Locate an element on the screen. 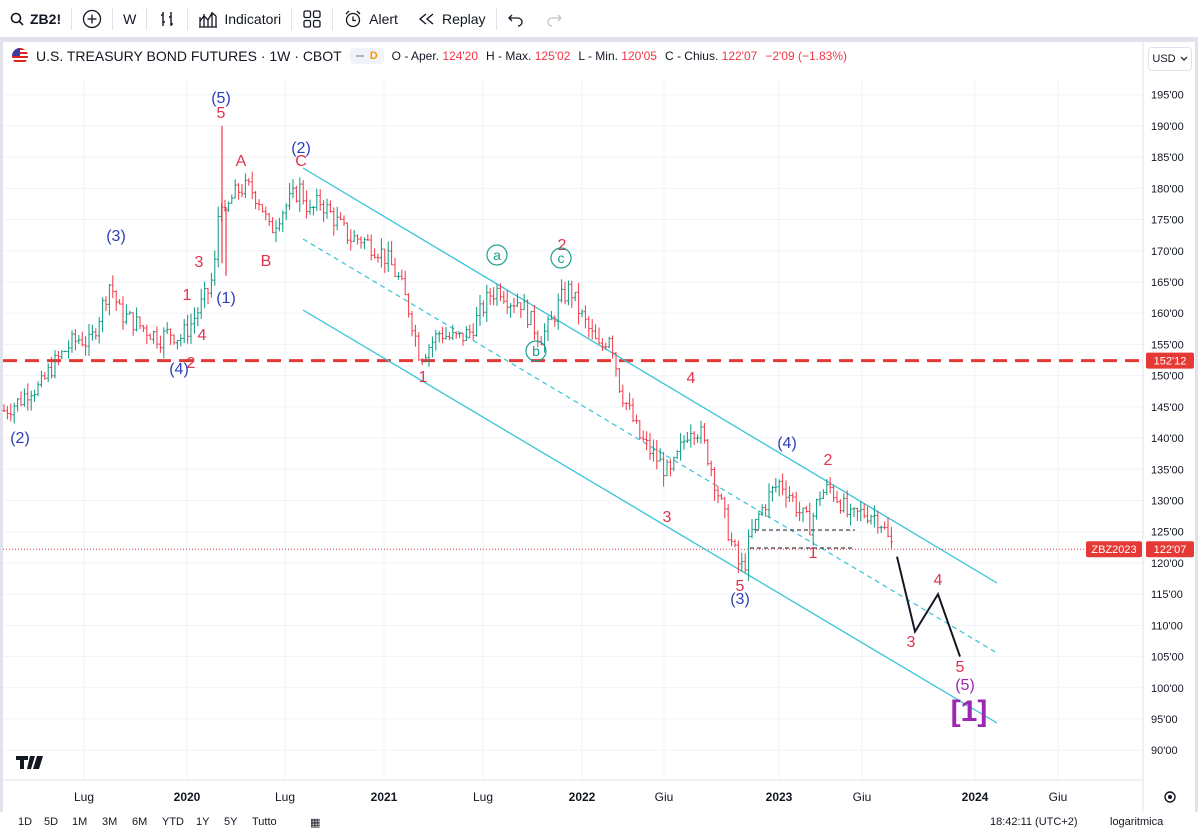 This screenshot has height=829, width=1198. price-tick-label: 165'00 is located at coordinates (1167, 283).